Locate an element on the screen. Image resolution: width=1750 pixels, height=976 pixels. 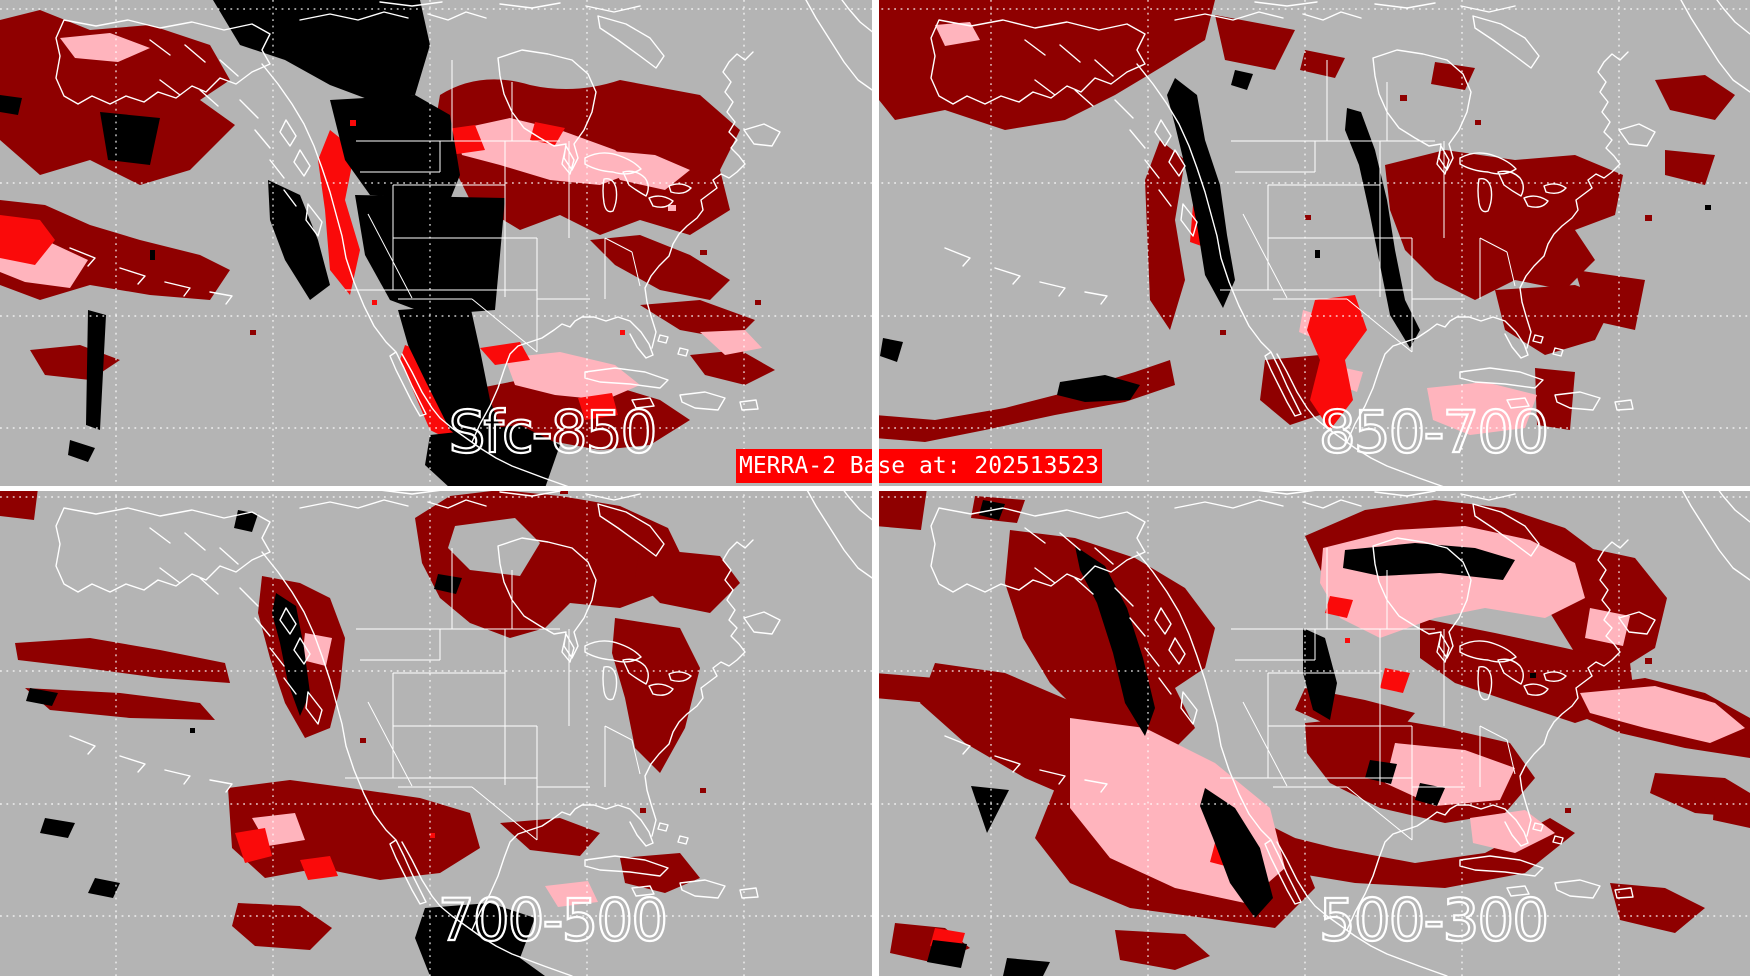
panel-label-sfc-850: Sfc-850 is located at coordinates (552, 432).